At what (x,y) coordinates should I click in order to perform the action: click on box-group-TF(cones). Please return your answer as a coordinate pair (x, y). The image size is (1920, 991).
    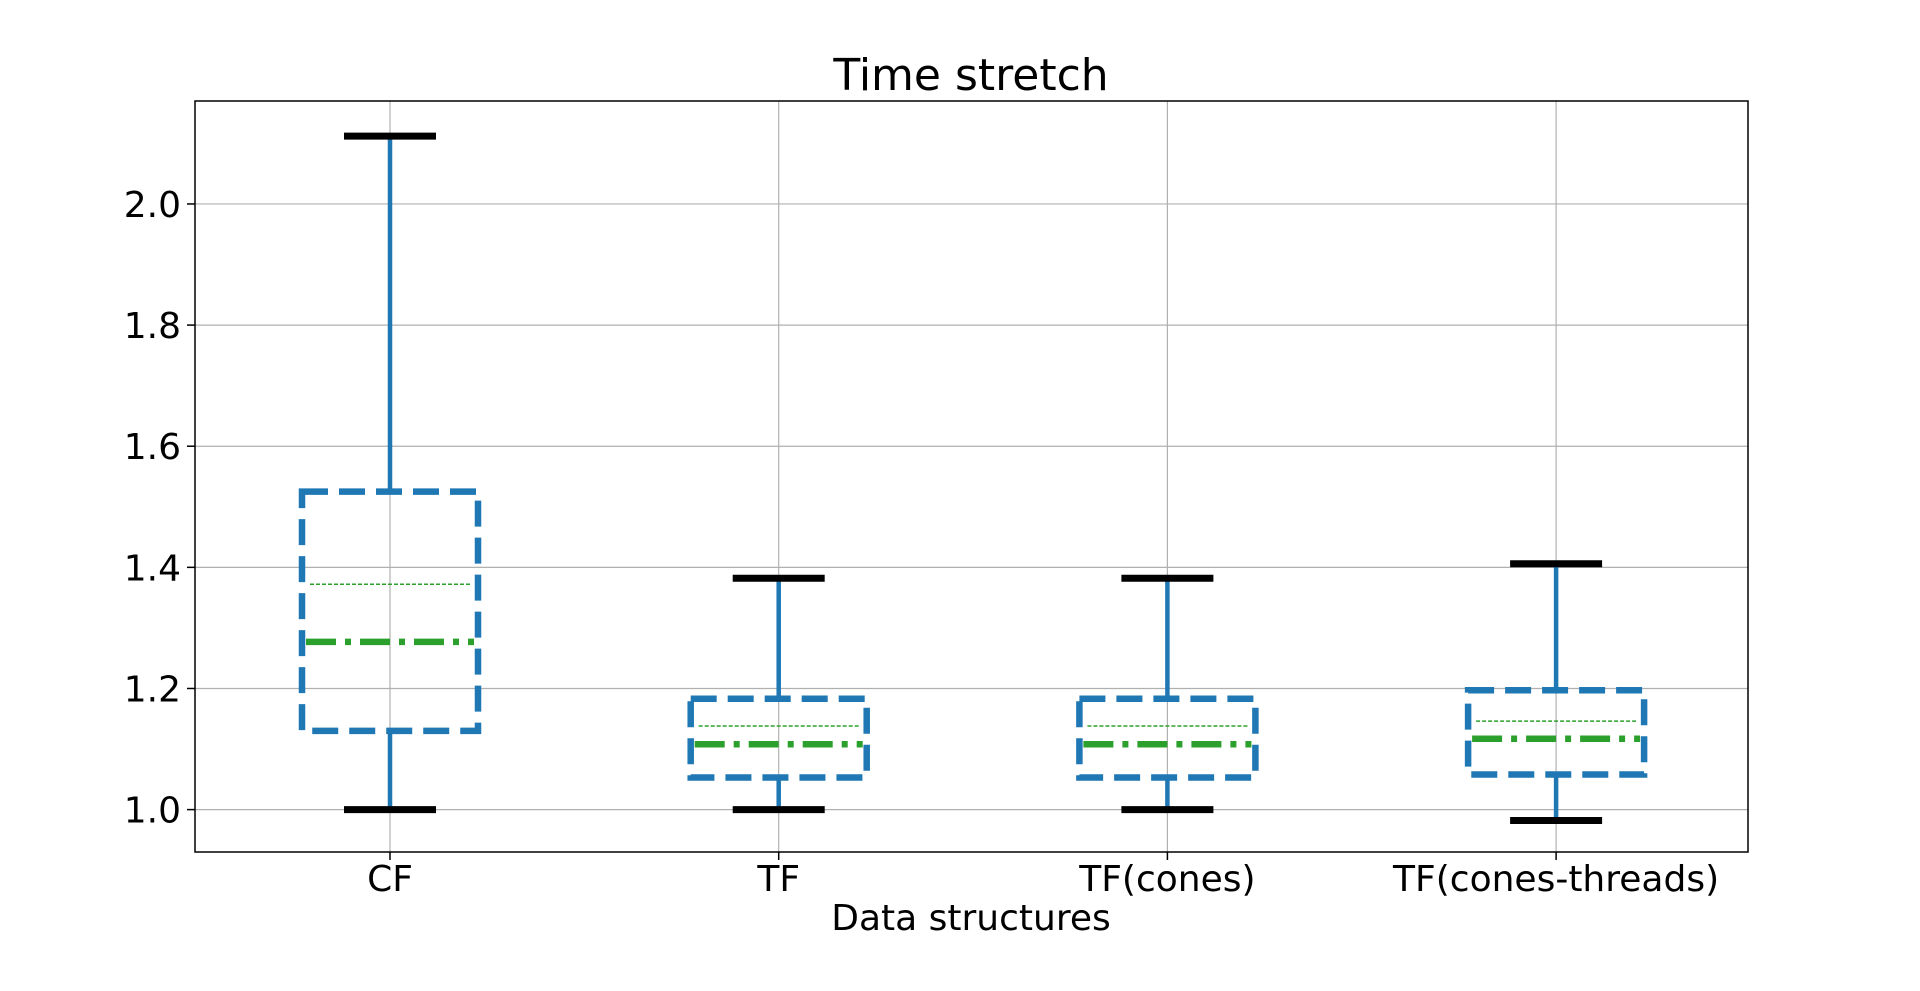
    Looking at the image, I should click on (1167, 694).